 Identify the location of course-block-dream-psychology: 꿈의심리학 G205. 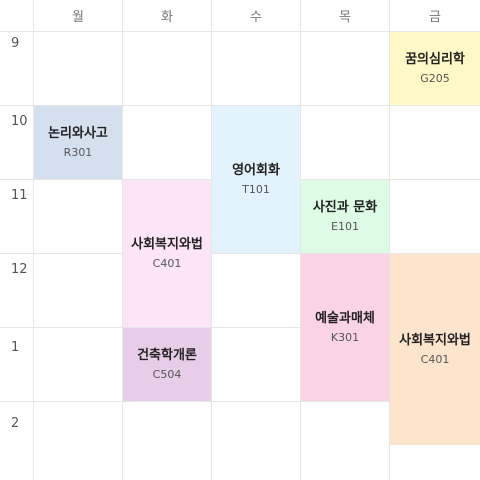
(435, 68).